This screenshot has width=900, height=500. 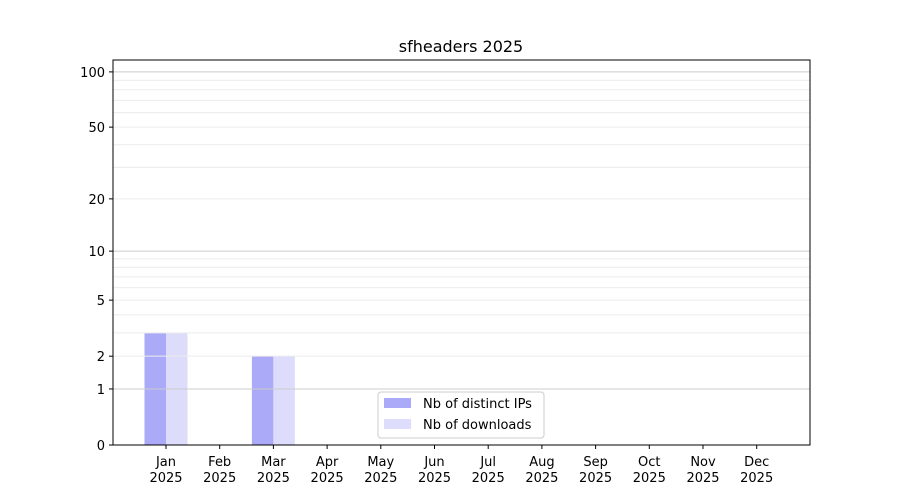 What do you see at coordinates (96, 128) in the screenshot?
I see `y-tick-label: 50` at bounding box center [96, 128].